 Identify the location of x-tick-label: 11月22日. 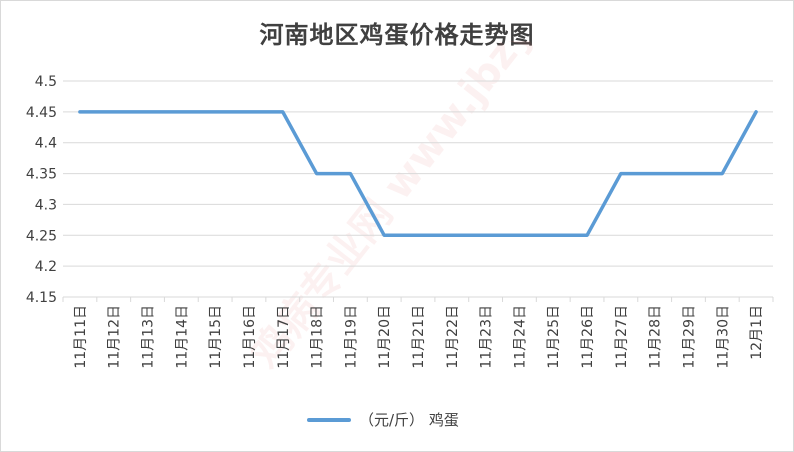
(453, 337).